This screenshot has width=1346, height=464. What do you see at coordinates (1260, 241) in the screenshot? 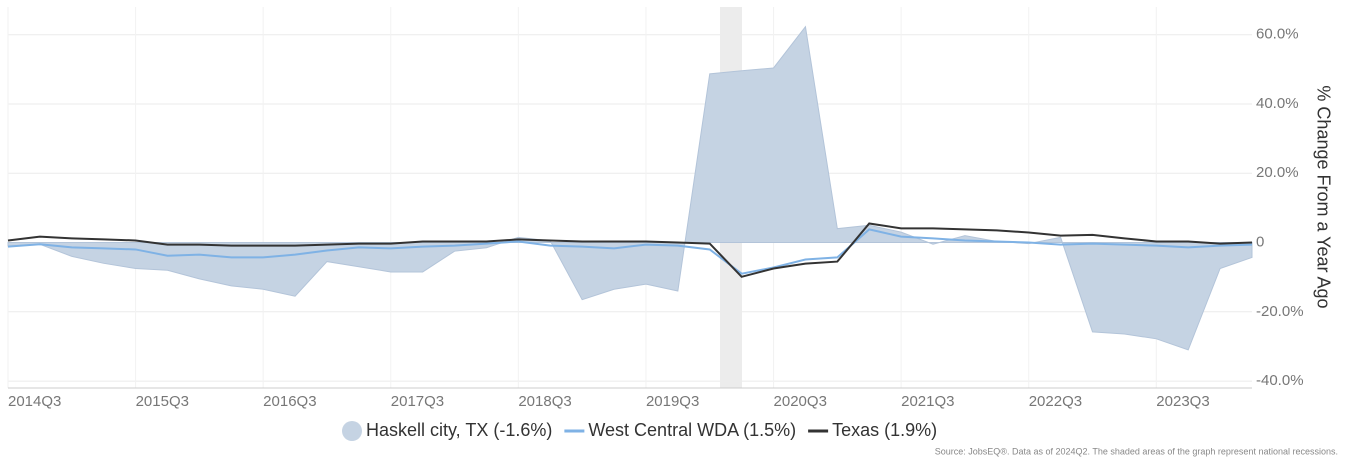
I see `y-tick-label: 0` at bounding box center [1260, 241].